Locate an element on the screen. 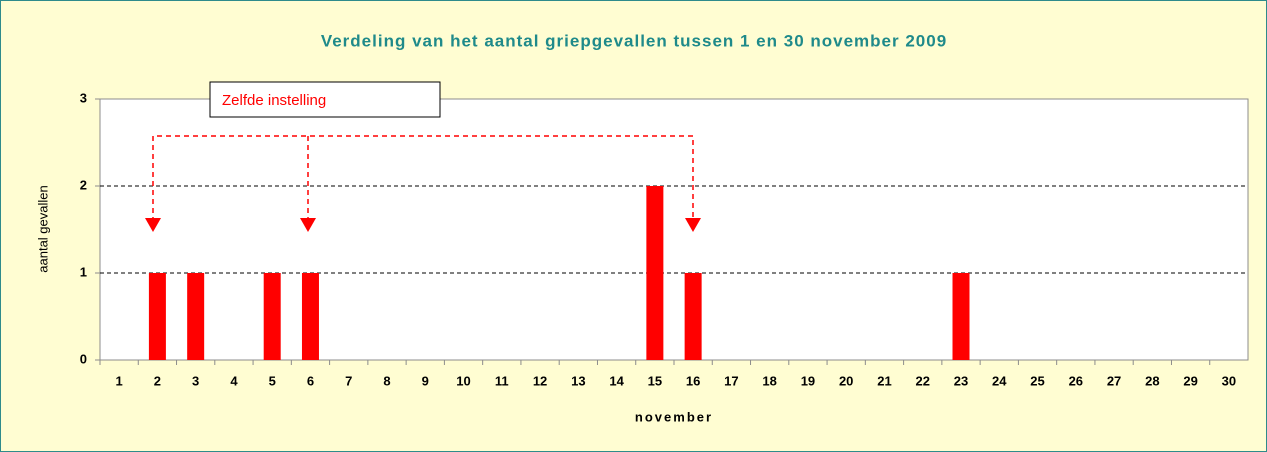 This screenshot has width=1267, height=452. x-tick-label: 20 is located at coordinates (846, 380).